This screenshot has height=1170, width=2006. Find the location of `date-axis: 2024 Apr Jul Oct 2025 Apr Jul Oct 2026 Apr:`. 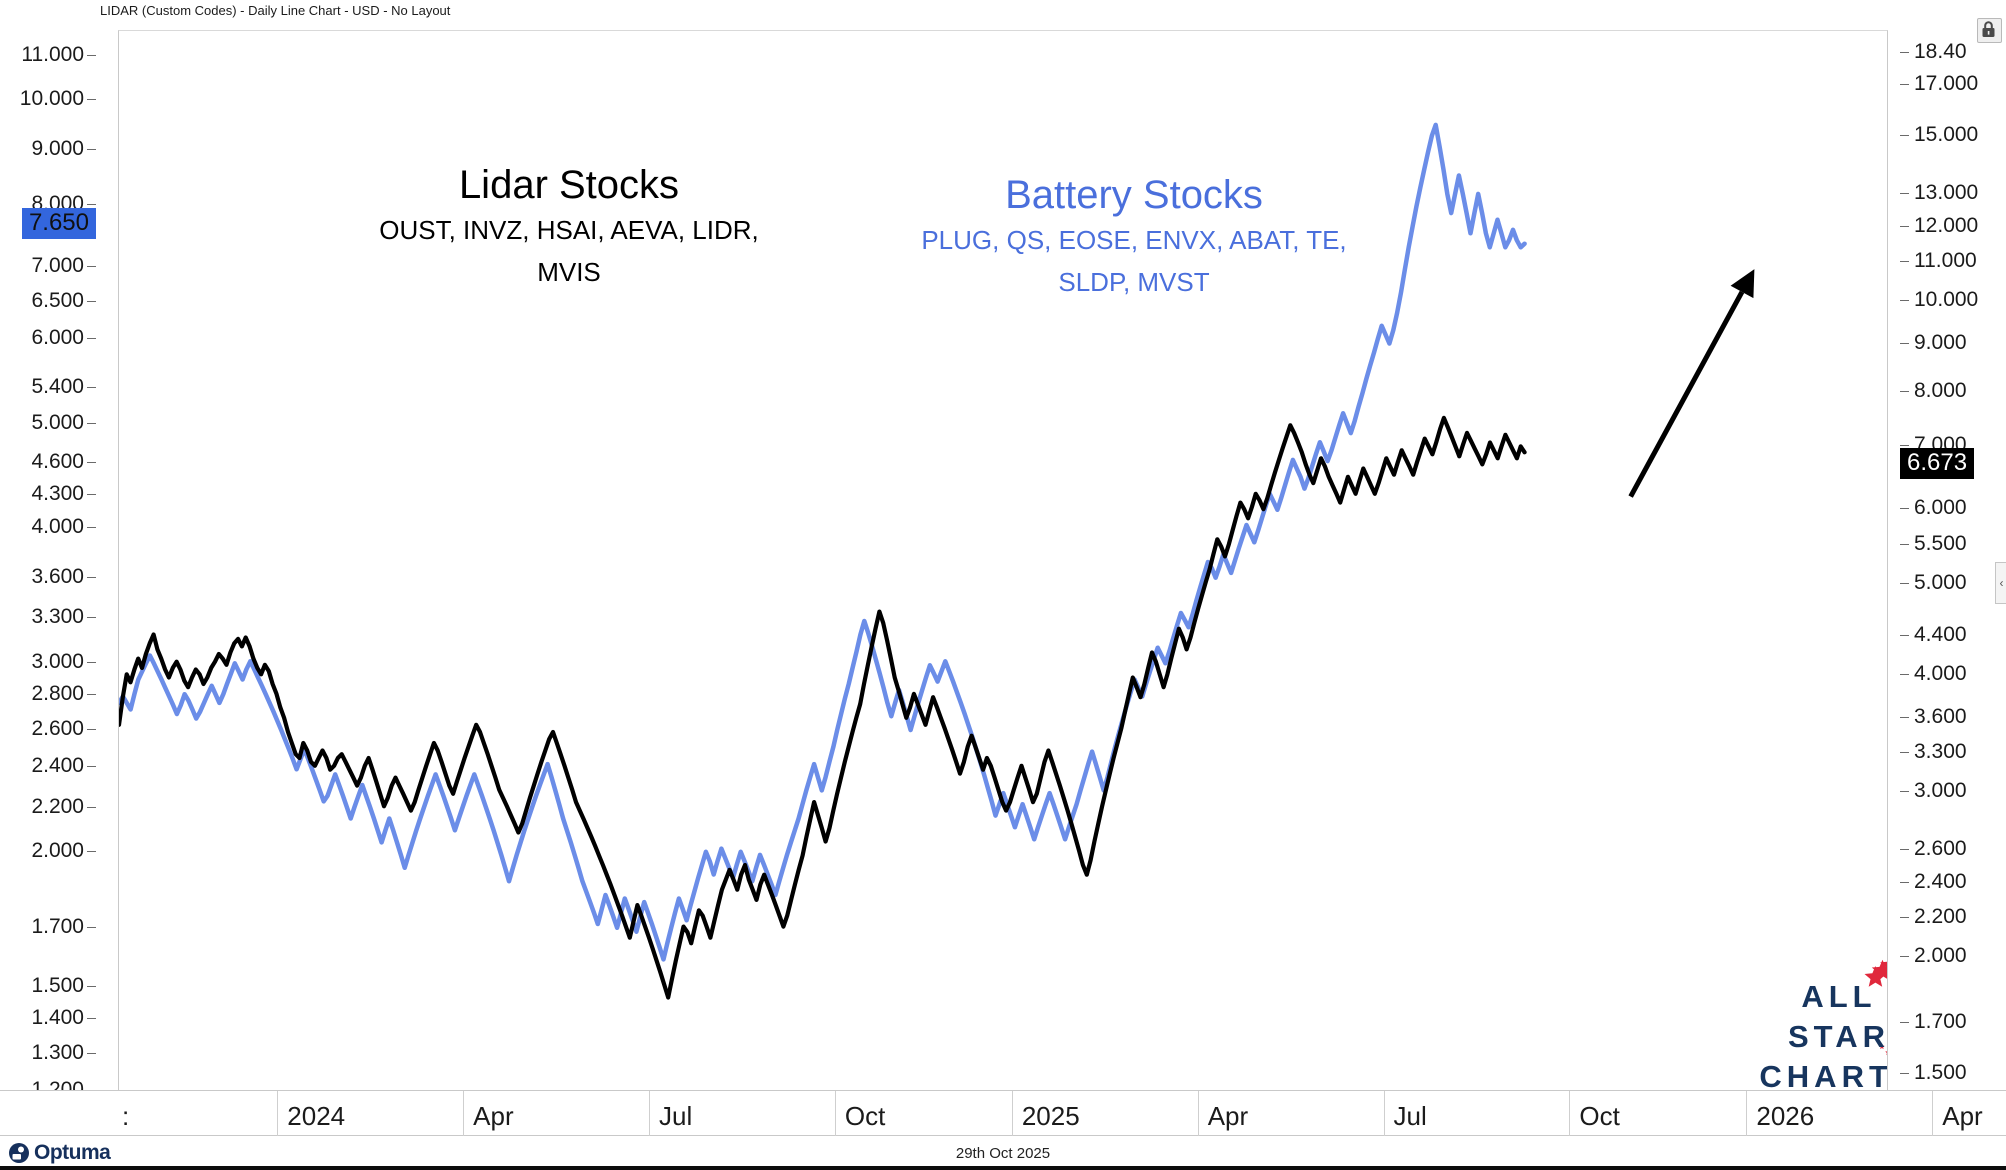

date-axis: 2024 Apr Jul Oct 2025 Apr Jul Oct 2026 Apr: is located at coordinates (1003, 1113).